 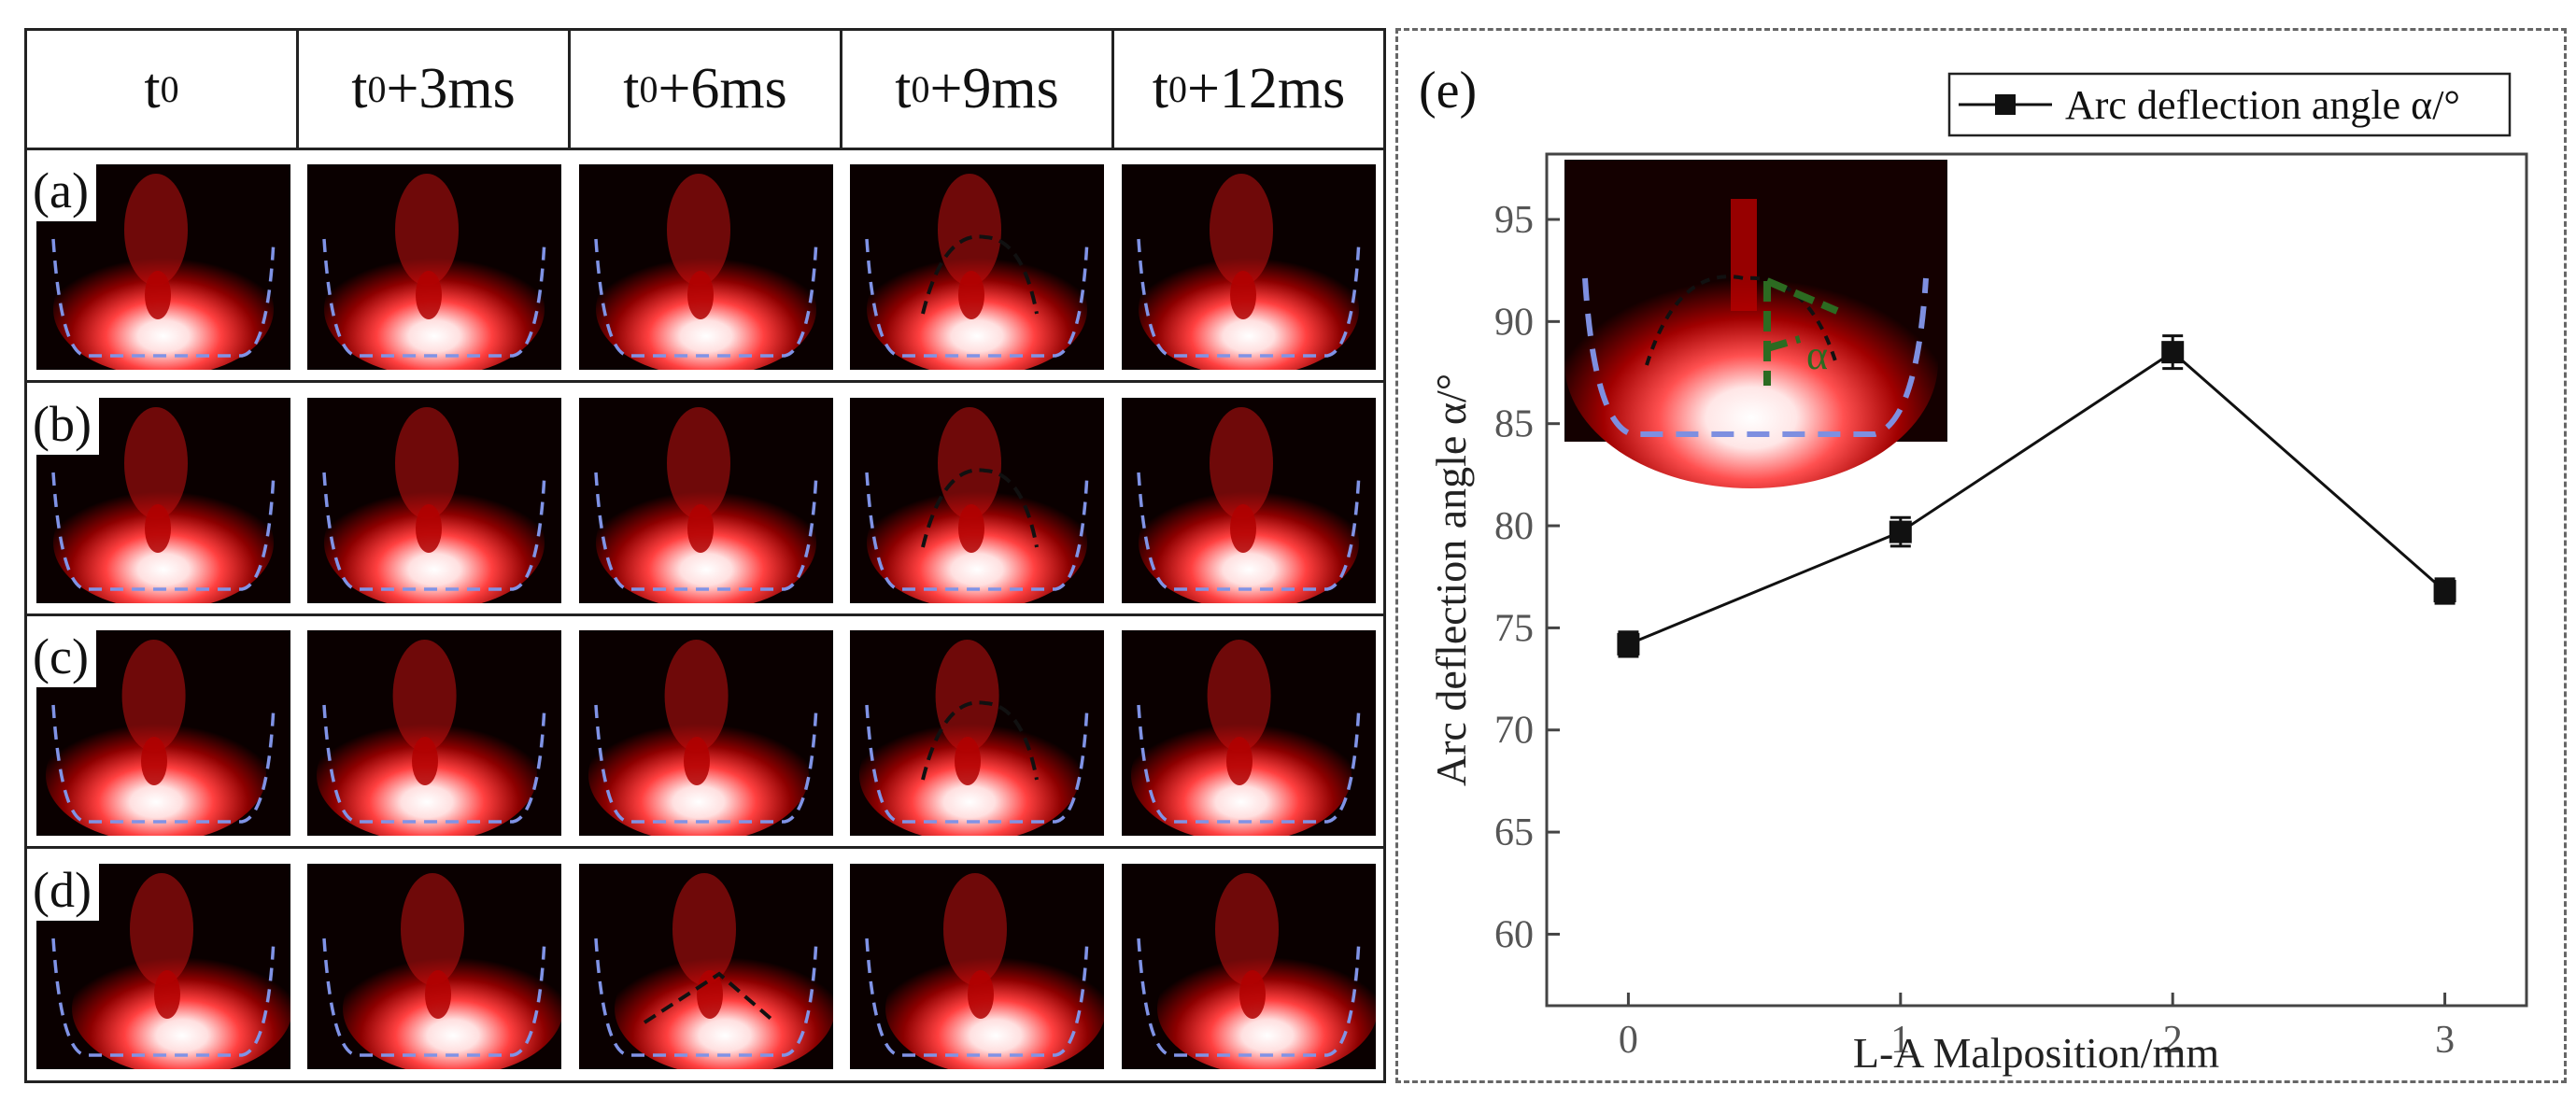 What do you see at coordinates (1514, 934) in the screenshot?
I see `y-tick-label: 60` at bounding box center [1514, 934].